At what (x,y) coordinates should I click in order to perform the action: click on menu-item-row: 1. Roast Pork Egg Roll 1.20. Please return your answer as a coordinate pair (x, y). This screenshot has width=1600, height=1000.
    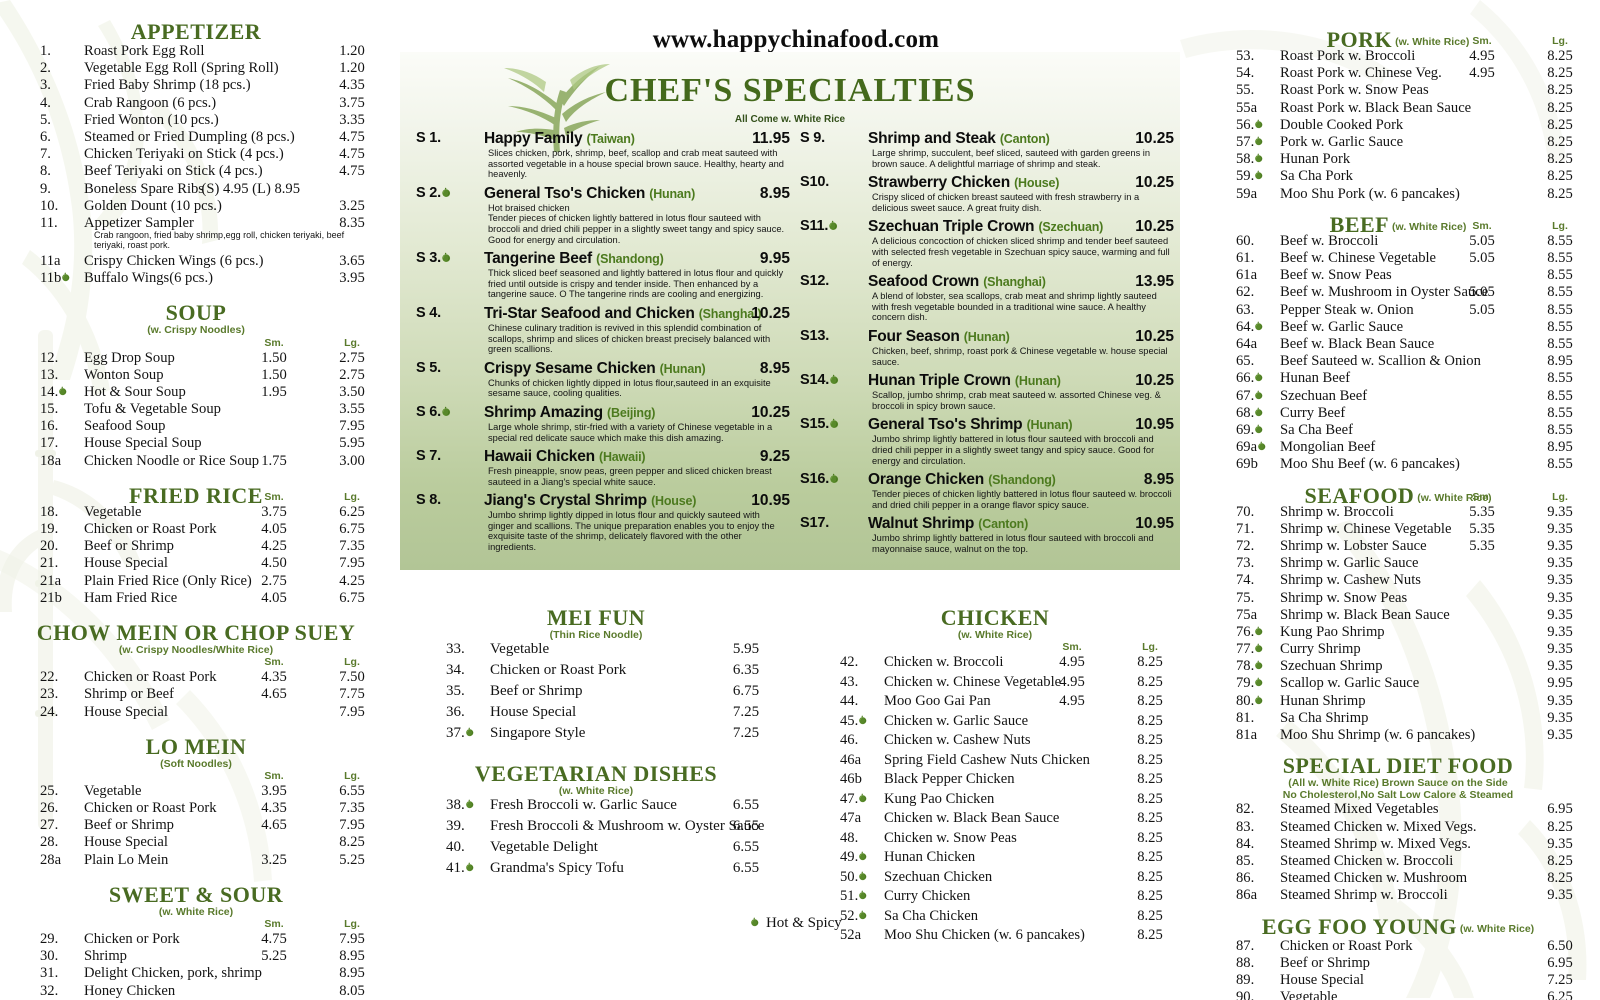
    Looking at the image, I should click on (196, 51).